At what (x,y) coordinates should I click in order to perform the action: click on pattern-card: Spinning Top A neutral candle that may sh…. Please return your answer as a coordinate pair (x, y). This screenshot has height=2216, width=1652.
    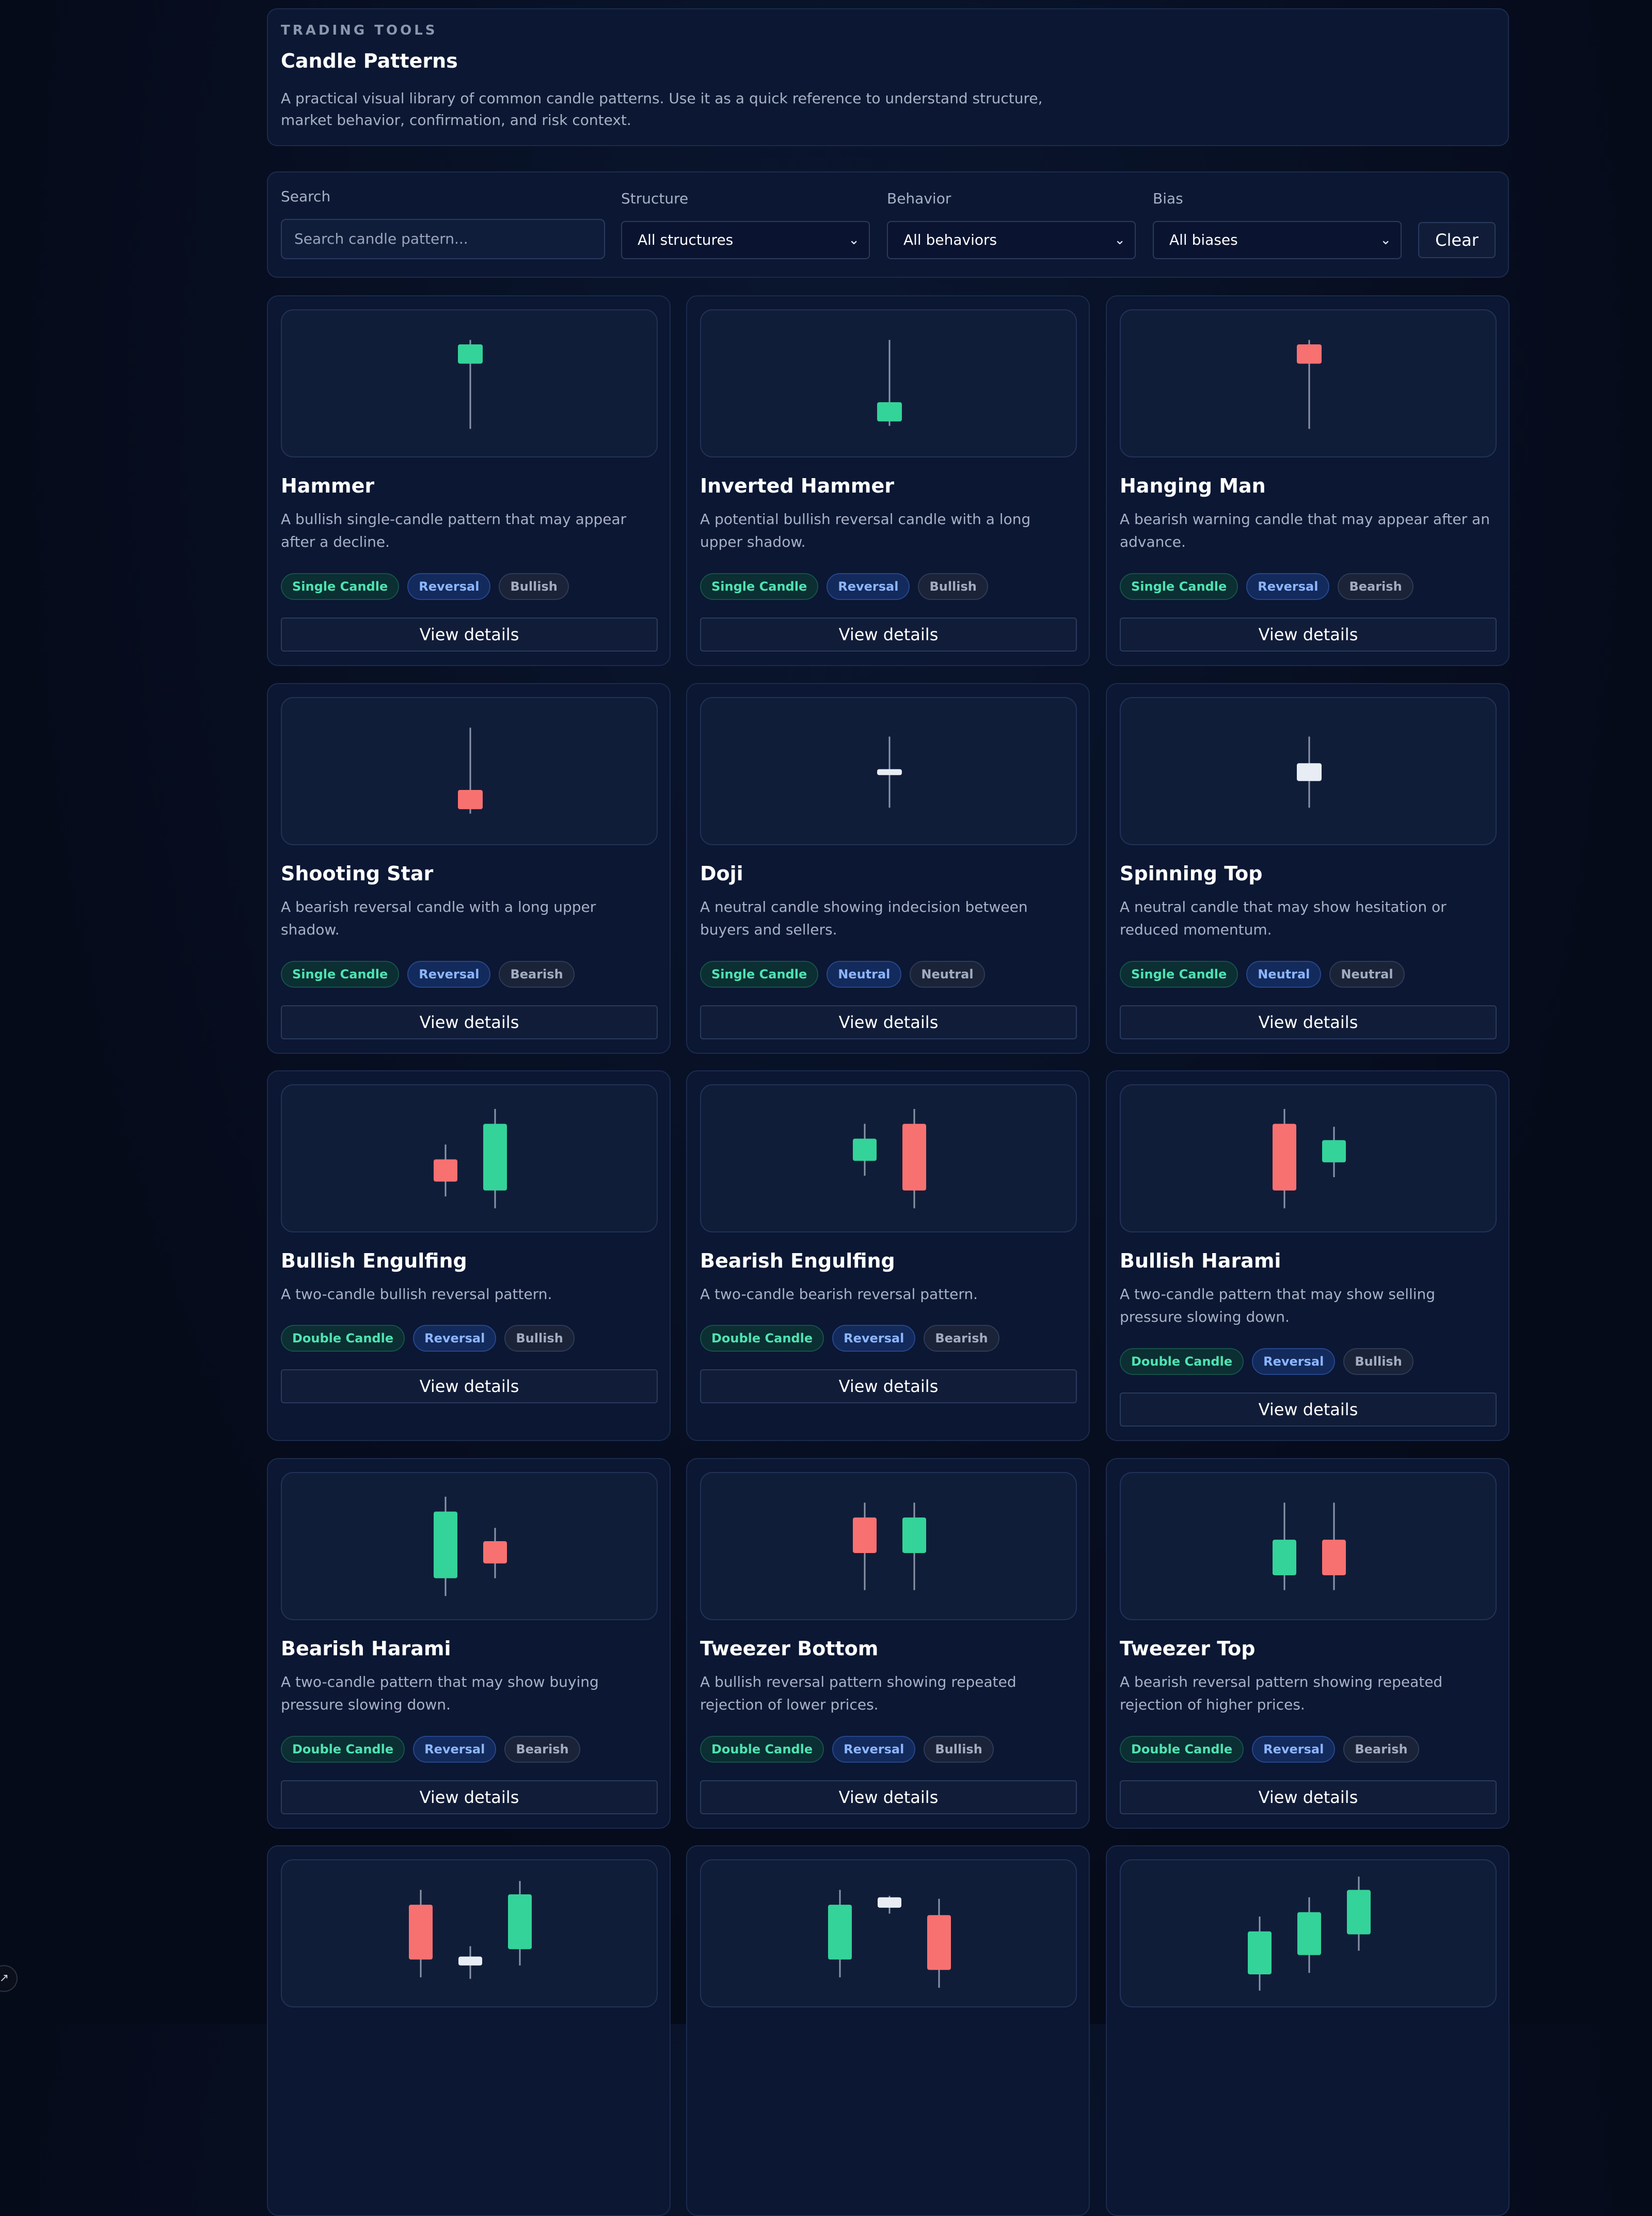
    Looking at the image, I should click on (1308, 868).